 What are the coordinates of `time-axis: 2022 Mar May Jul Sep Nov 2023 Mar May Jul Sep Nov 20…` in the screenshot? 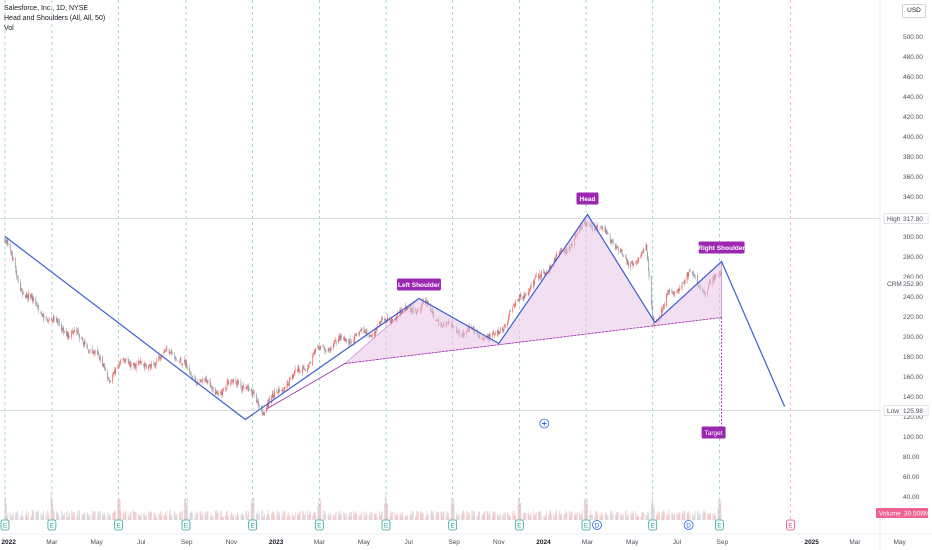 It's located at (466, 539).